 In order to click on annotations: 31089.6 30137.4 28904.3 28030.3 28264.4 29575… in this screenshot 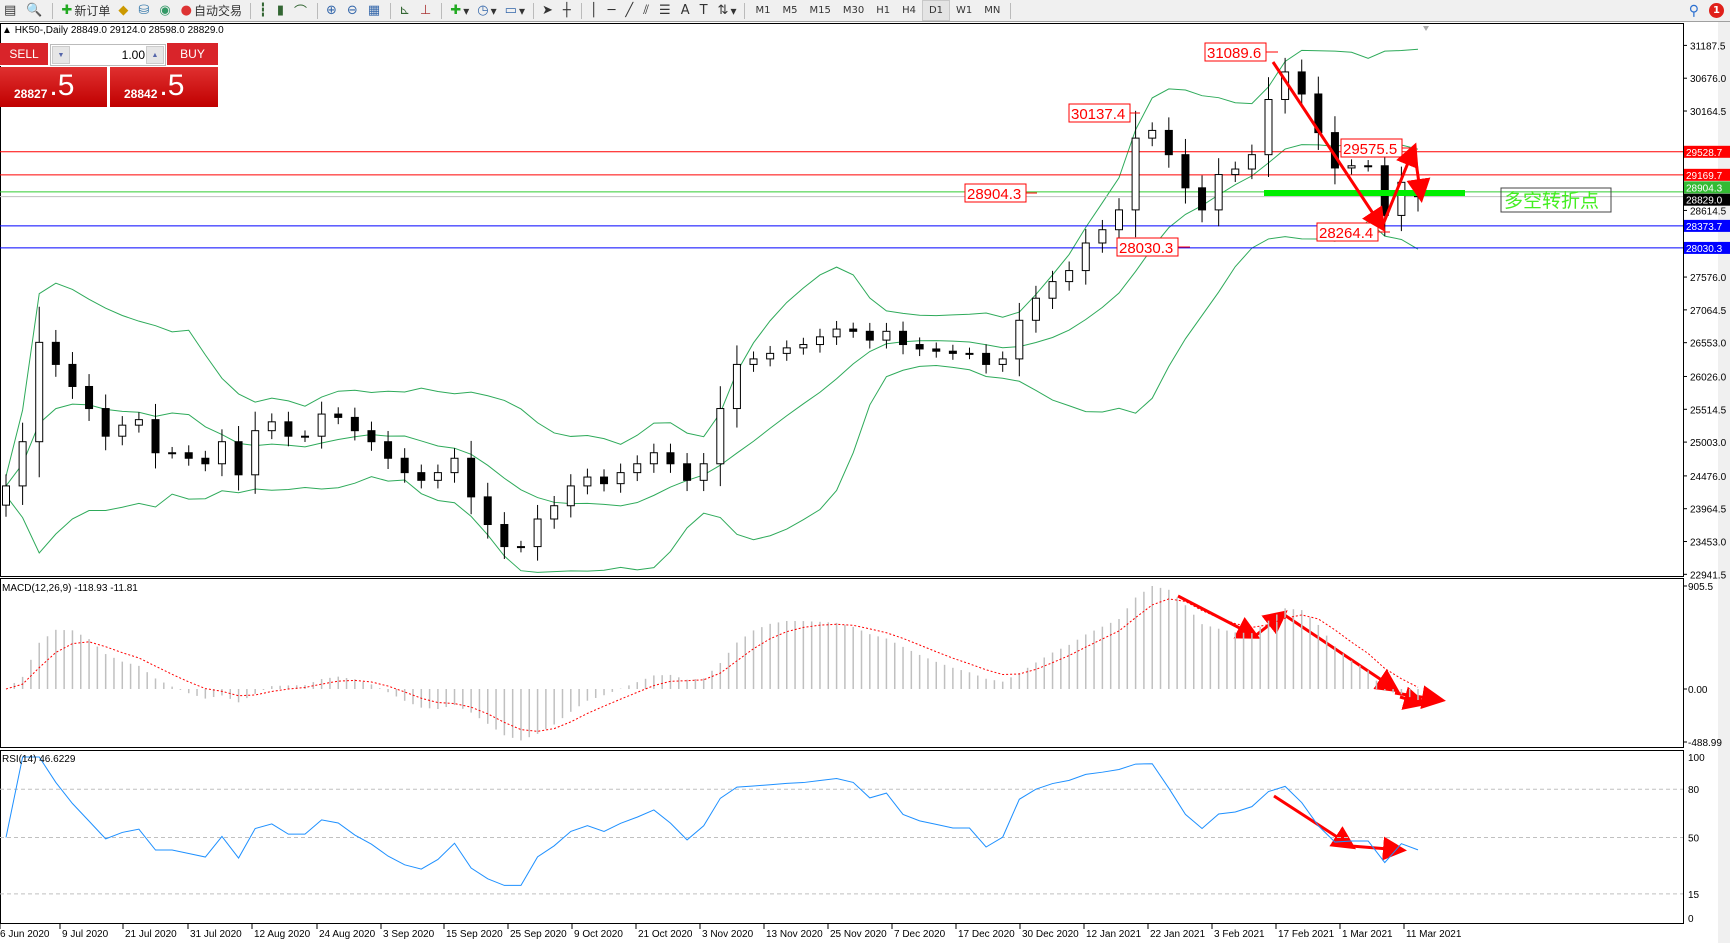, I will do `click(1288, 149)`.